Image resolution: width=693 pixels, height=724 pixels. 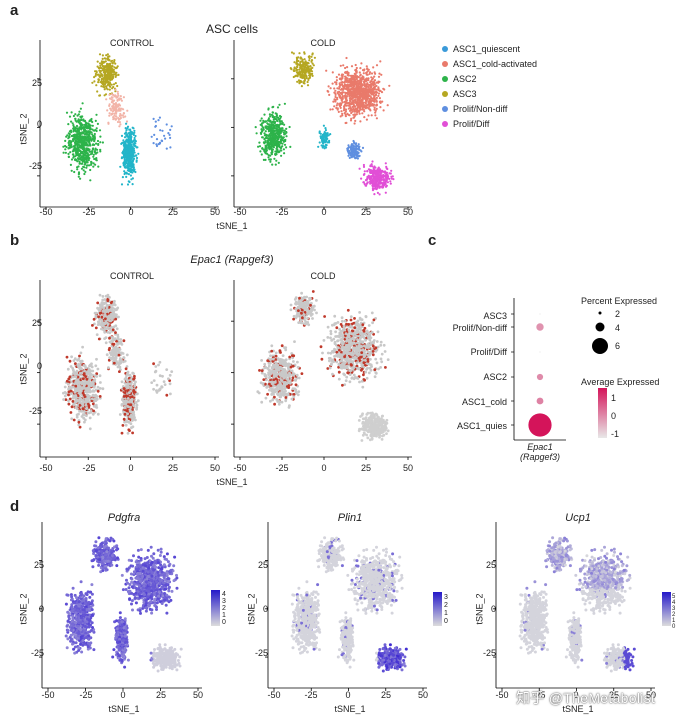 What do you see at coordinates (123, 695) in the screenshot?
I see `d1-xtick: 0` at bounding box center [123, 695].